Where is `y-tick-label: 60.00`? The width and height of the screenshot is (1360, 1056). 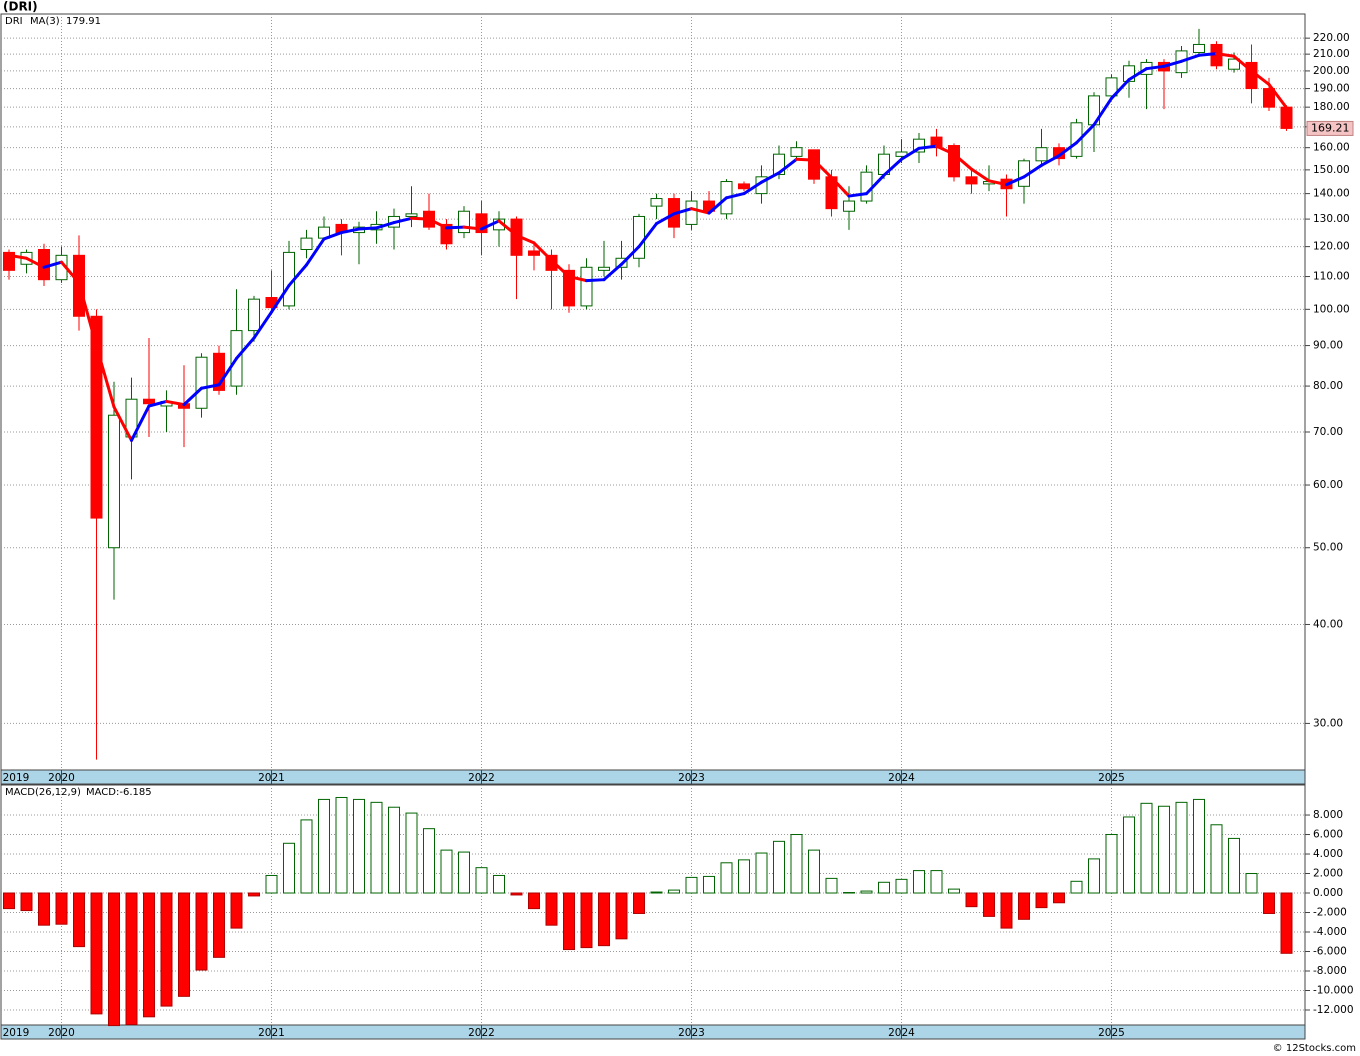 y-tick-label: 60.00 is located at coordinates (1328, 485).